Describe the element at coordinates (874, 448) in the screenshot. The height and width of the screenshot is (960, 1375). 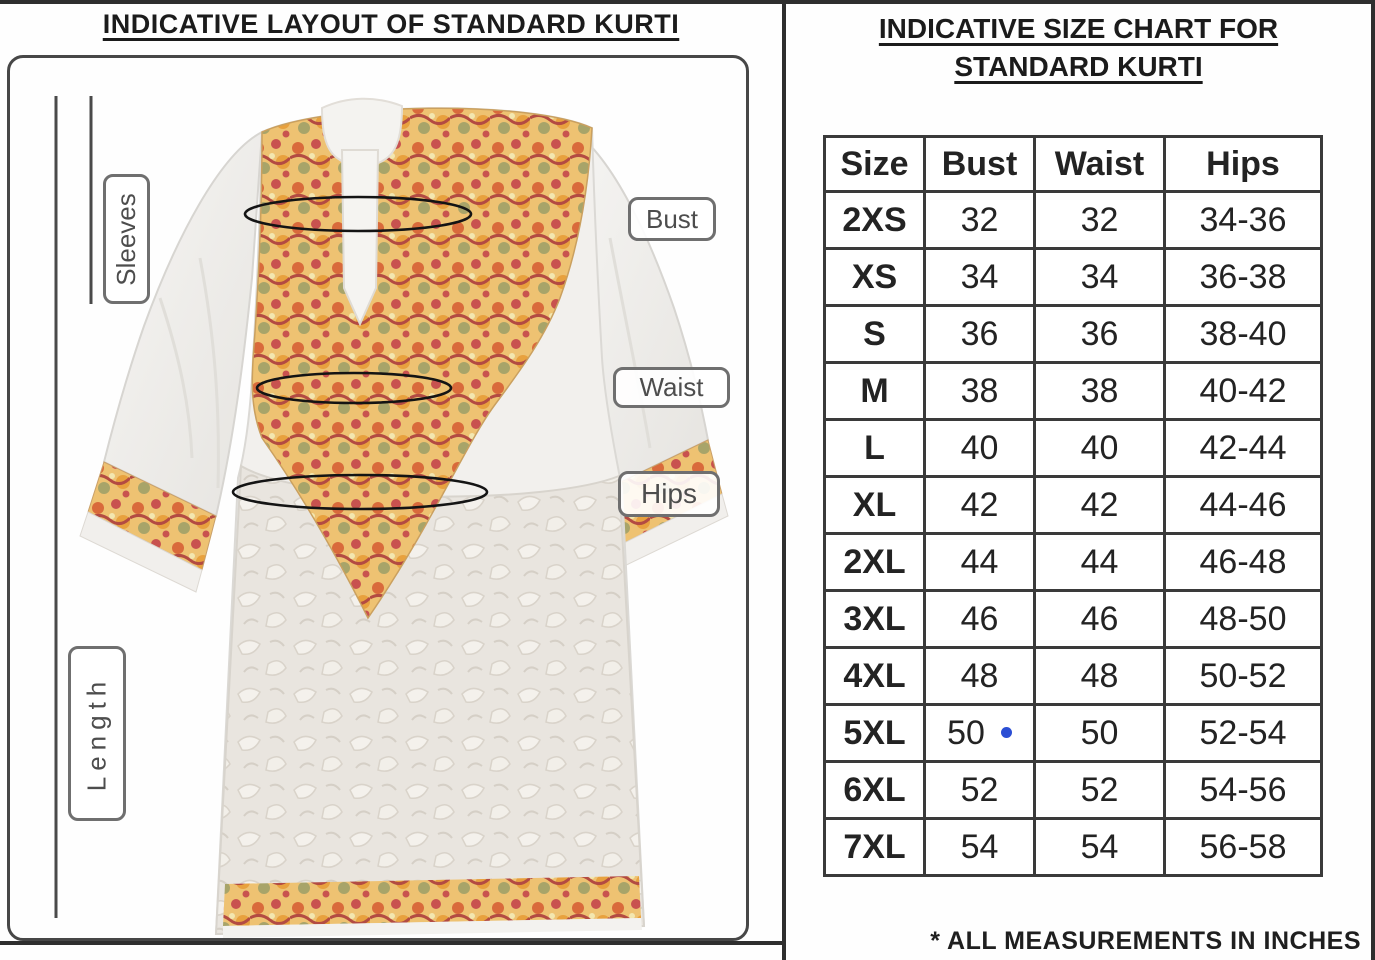
I see `size-cell: L` at that location.